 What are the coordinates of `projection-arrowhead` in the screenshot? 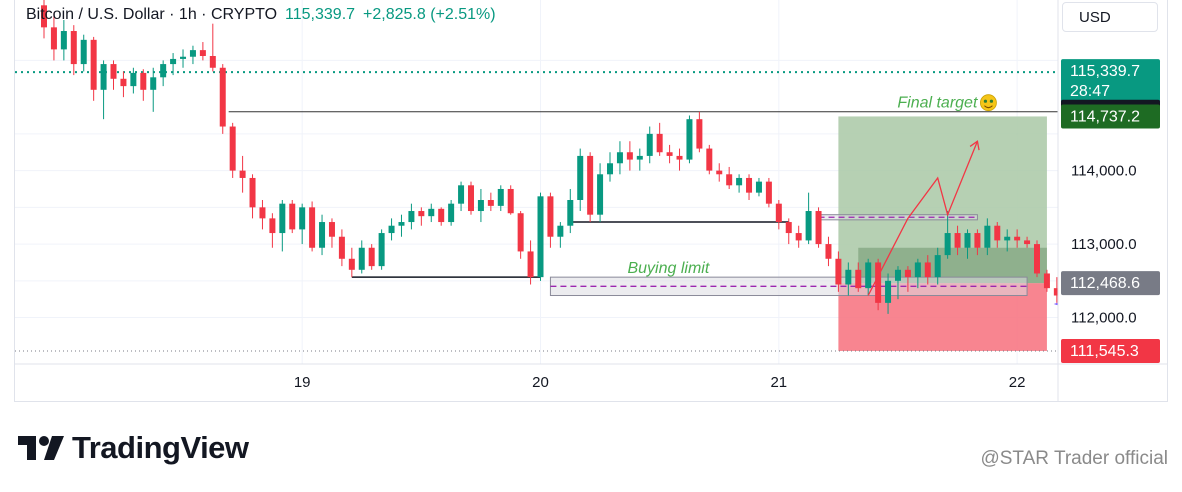 It's located at (974, 145).